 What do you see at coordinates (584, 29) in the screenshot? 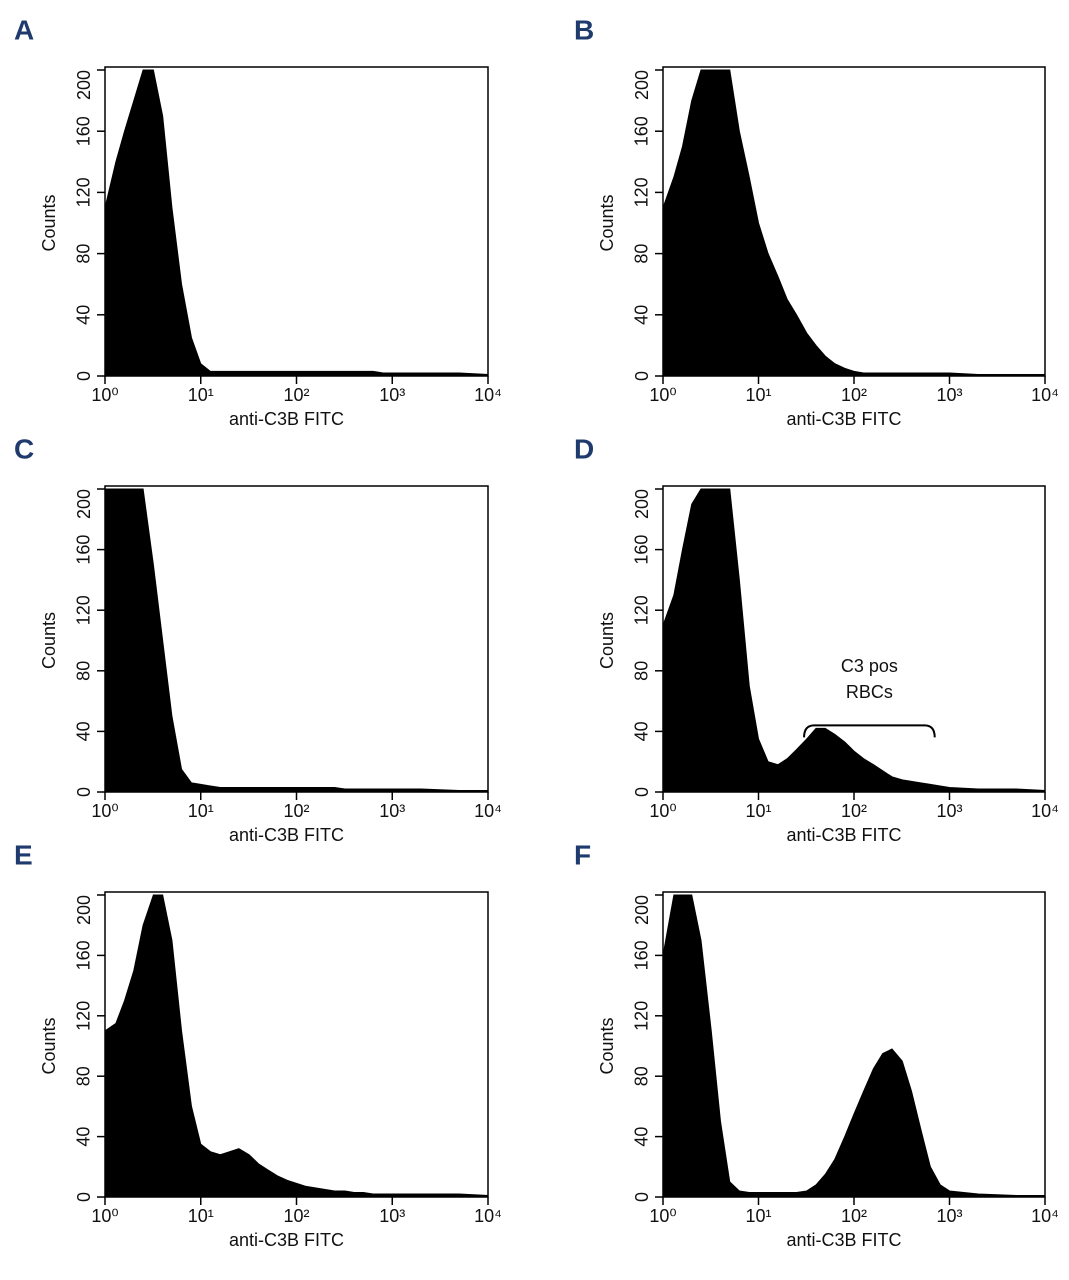
I see `panel-label: B` at bounding box center [584, 29].